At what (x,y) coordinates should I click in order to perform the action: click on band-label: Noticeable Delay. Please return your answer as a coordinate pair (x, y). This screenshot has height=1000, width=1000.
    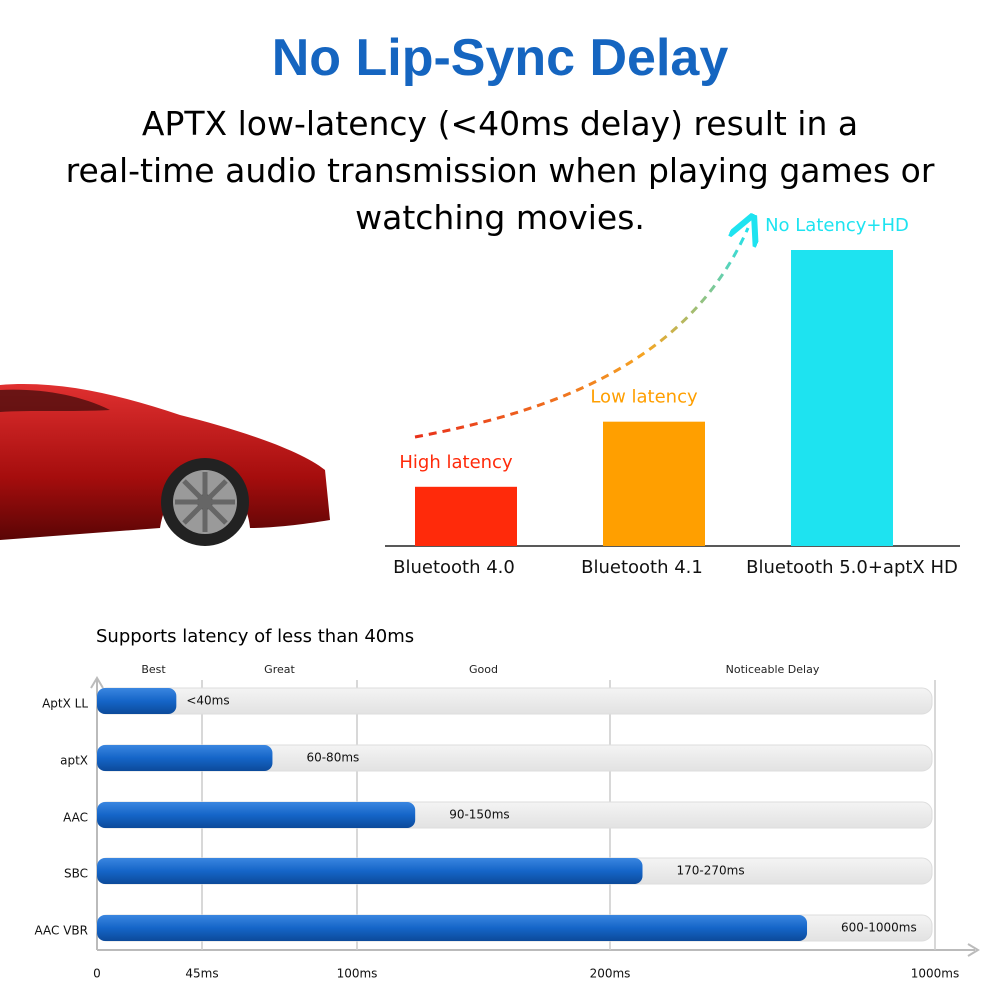
    Looking at the image, I should click on (773, 669).